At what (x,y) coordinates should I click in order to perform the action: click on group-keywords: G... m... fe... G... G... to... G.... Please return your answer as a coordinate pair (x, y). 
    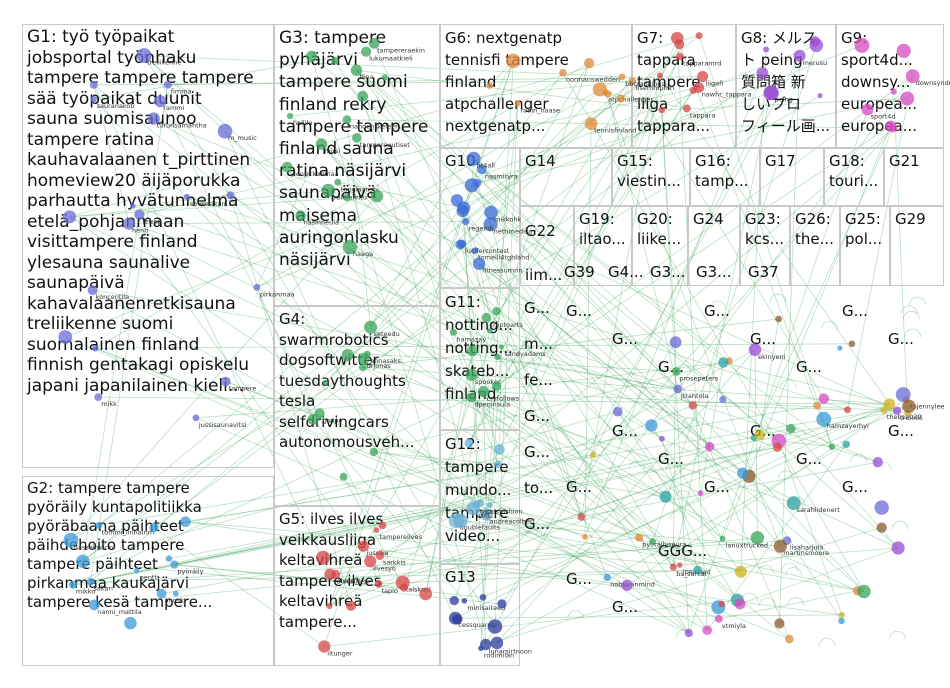
    Looking at the image, I should click on (538, 416).